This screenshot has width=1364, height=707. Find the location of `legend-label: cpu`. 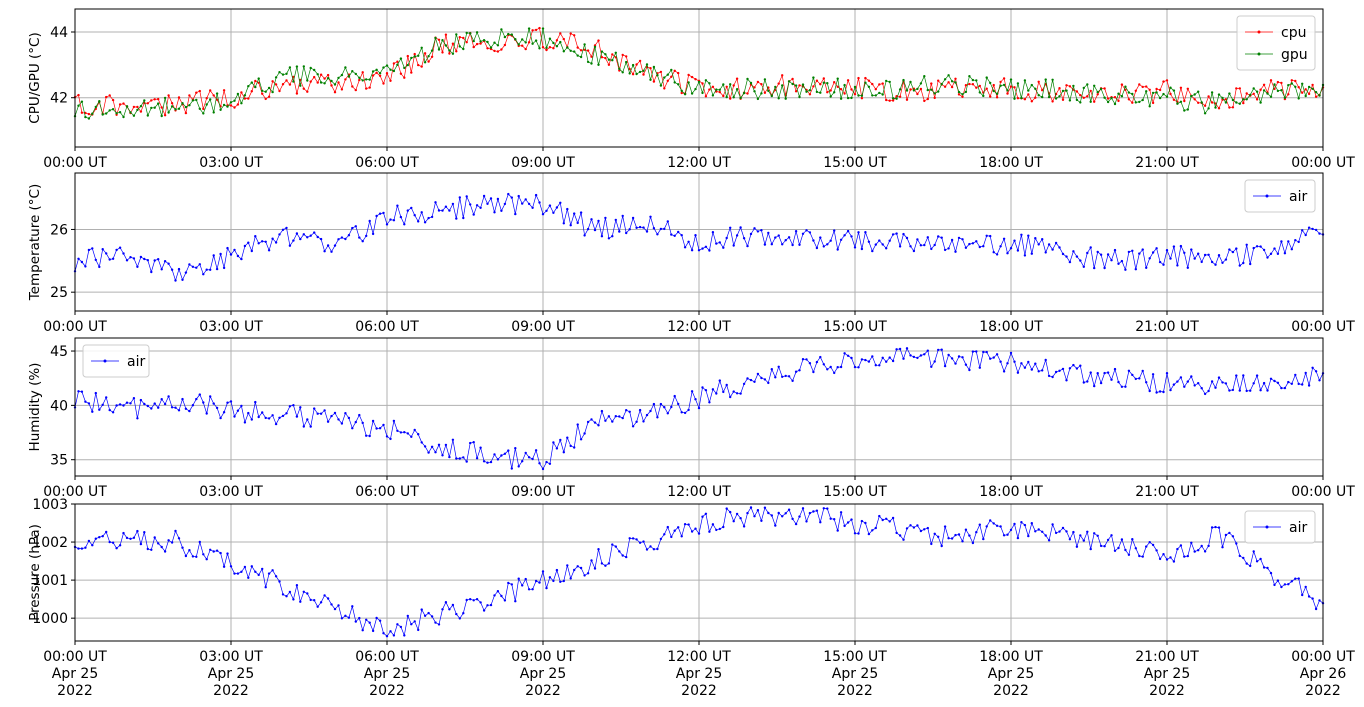

legend-label: cpu is located at coordinates (1293, 33).